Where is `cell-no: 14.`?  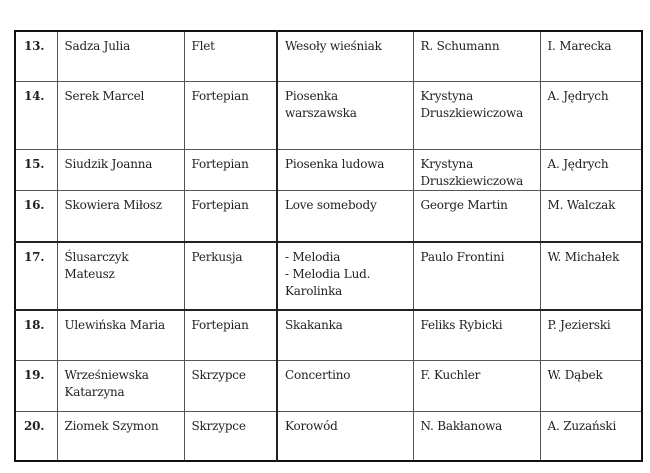 cell-no: 14. is located at coordinates (36, 115).